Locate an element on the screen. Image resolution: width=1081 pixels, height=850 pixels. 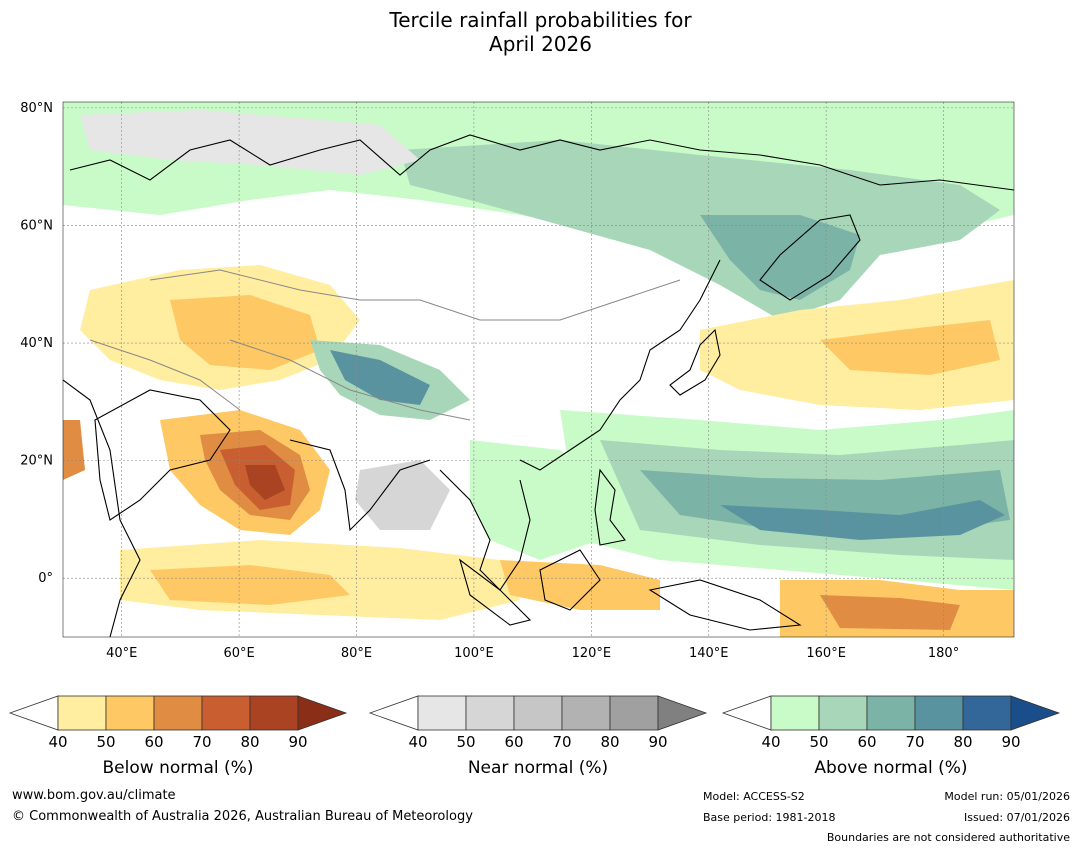
lat-tick-label: 60°N is located at coordinates (36, 225).